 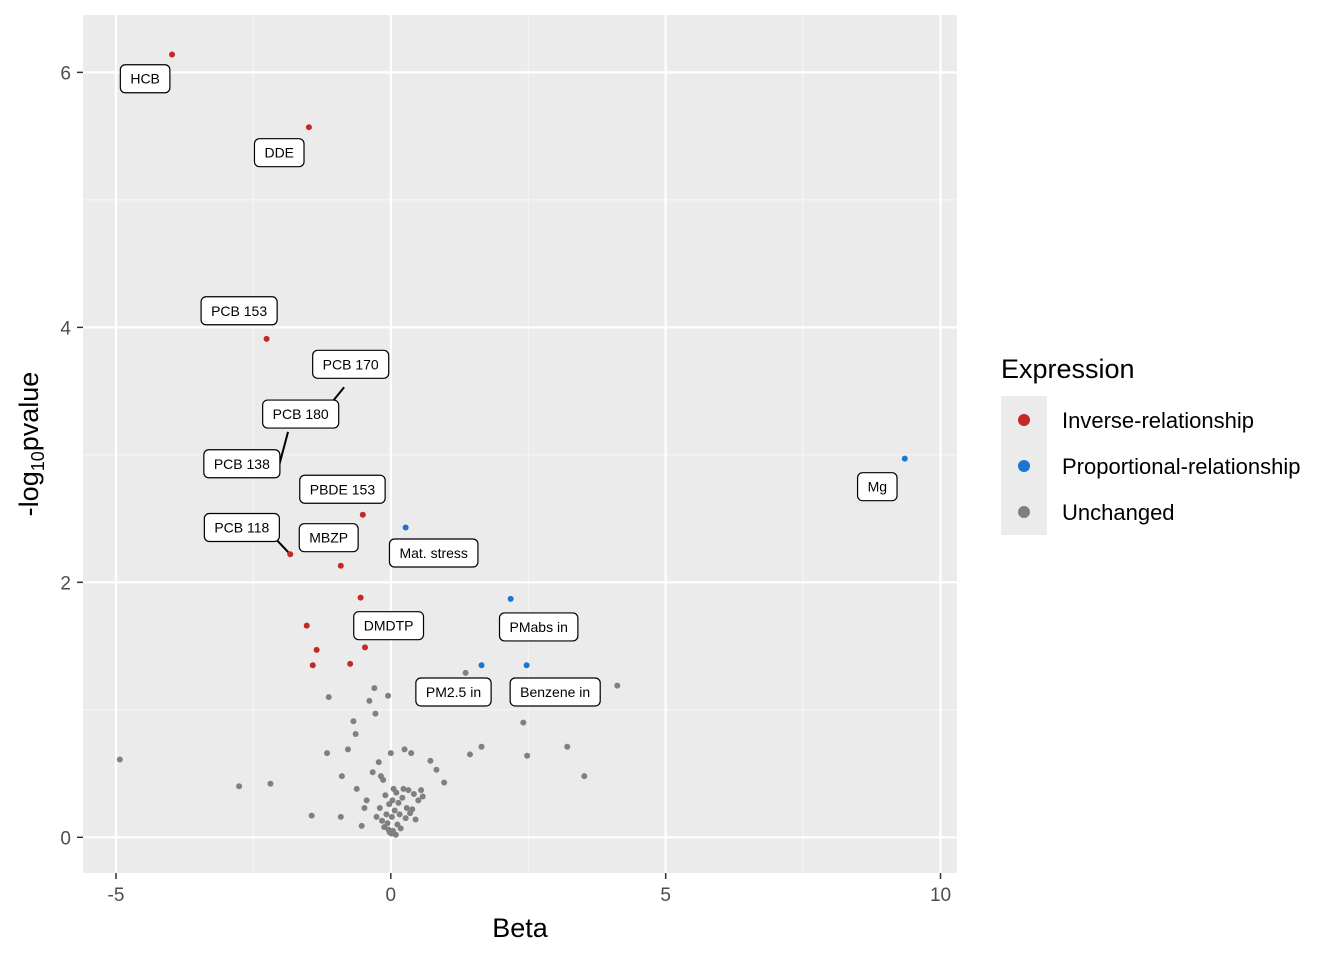 I want to click on point-label: PBDE 153, so click(x=342, y=489).